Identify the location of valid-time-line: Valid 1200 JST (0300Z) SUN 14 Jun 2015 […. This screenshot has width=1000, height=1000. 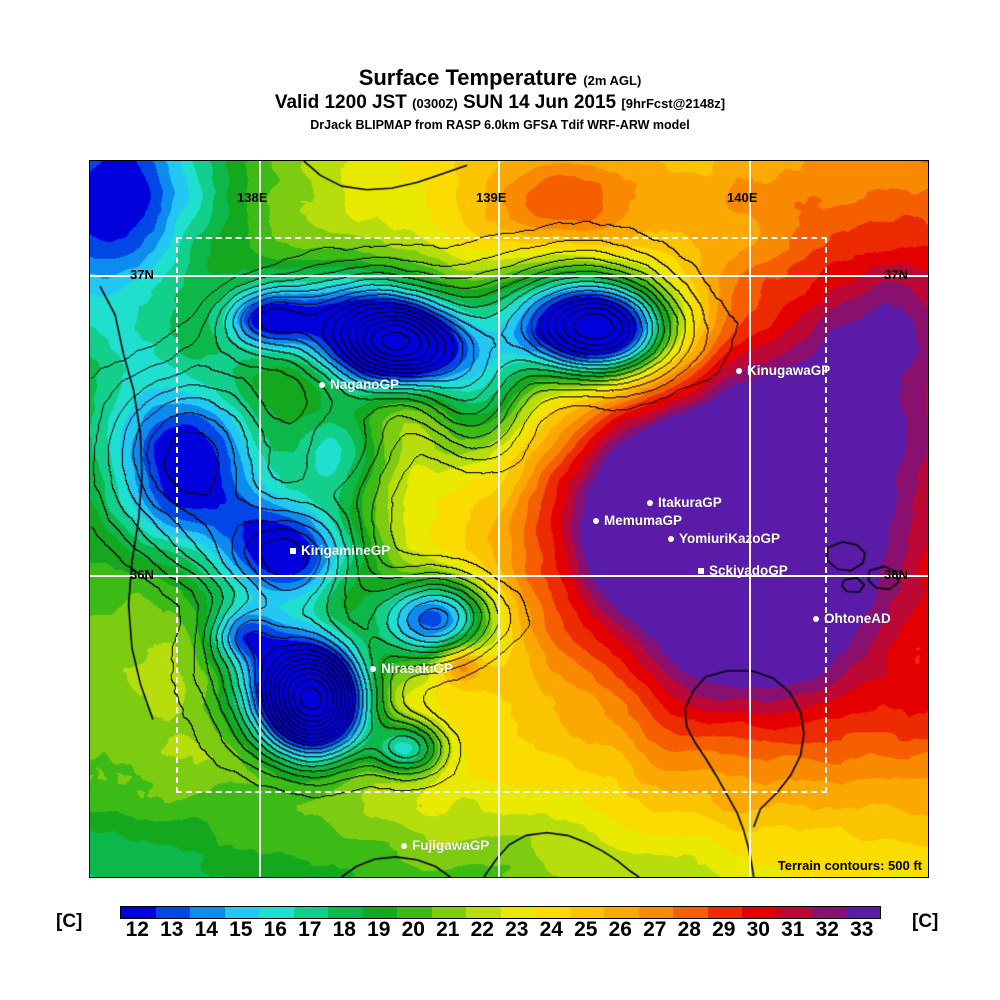
(500, 103).